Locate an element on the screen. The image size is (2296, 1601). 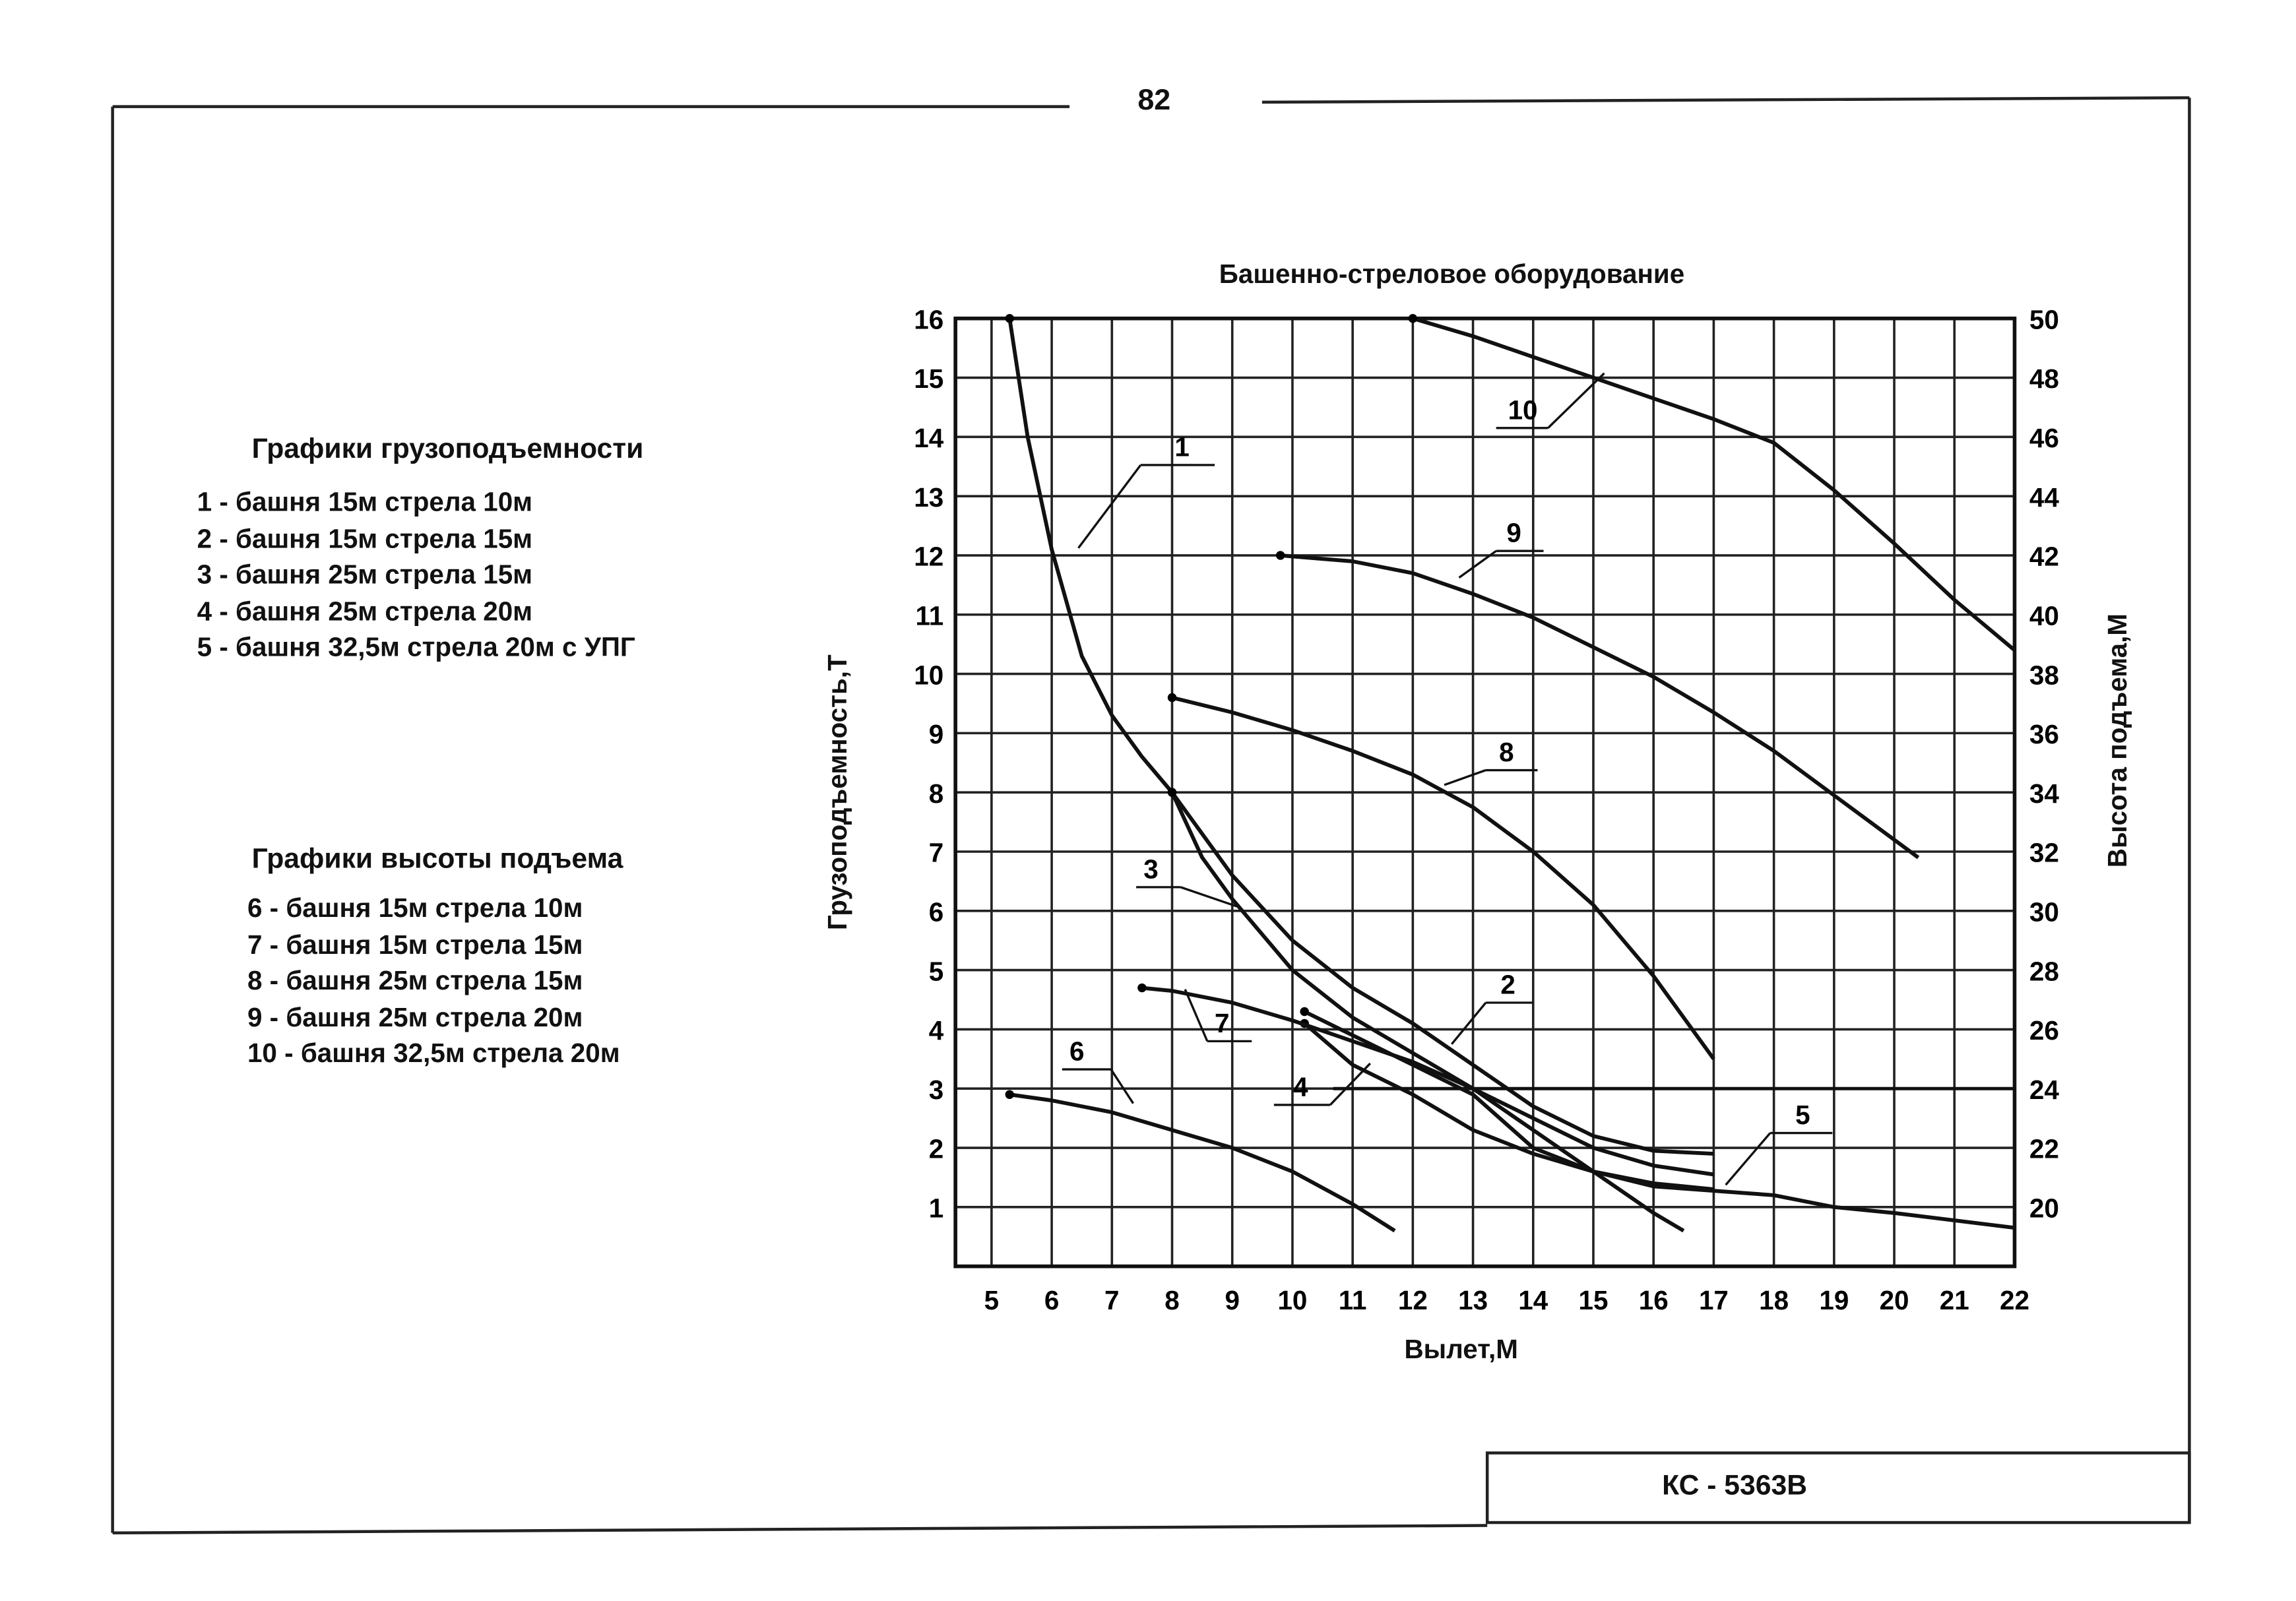
y-tick-label: 8 is located at coordinates (936, 793).